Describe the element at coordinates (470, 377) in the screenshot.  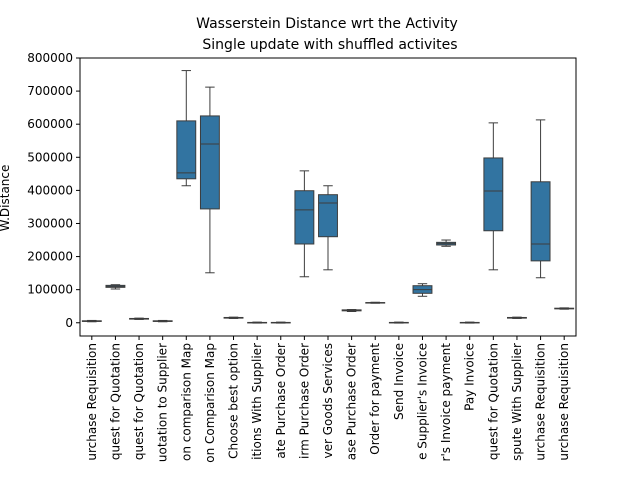
I see `x-tick-label: Pay Invoice` at that location.